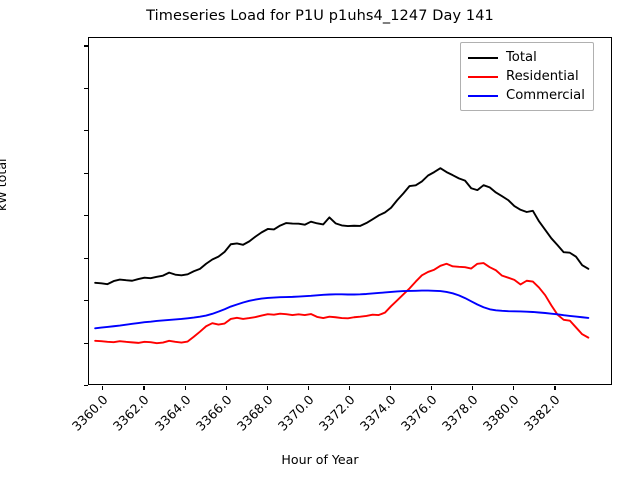 The image size is (640, 480). I want to click on legend-swatch-total, so click(483, 57).